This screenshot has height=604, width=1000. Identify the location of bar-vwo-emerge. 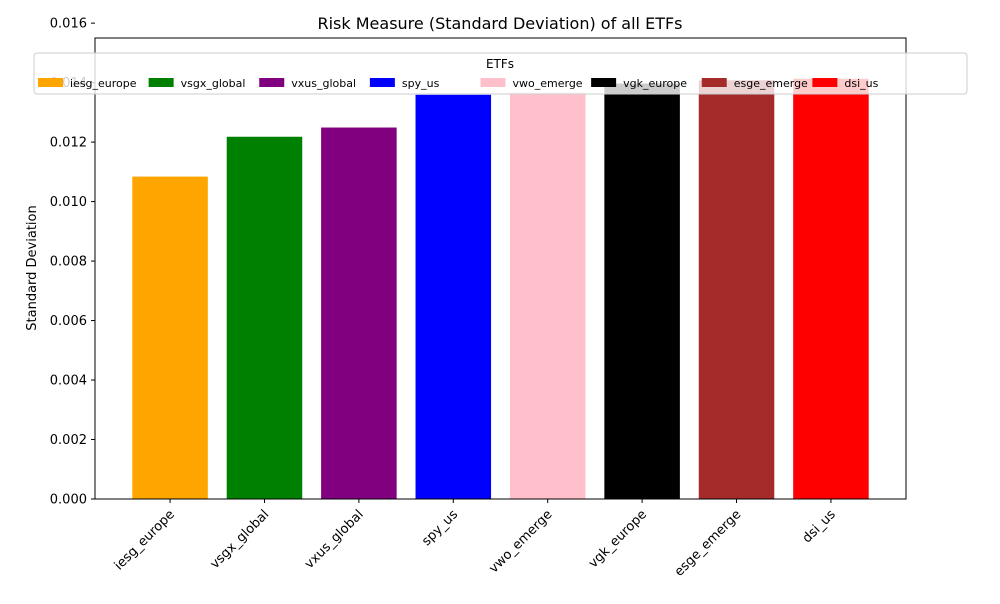
(547, 296).